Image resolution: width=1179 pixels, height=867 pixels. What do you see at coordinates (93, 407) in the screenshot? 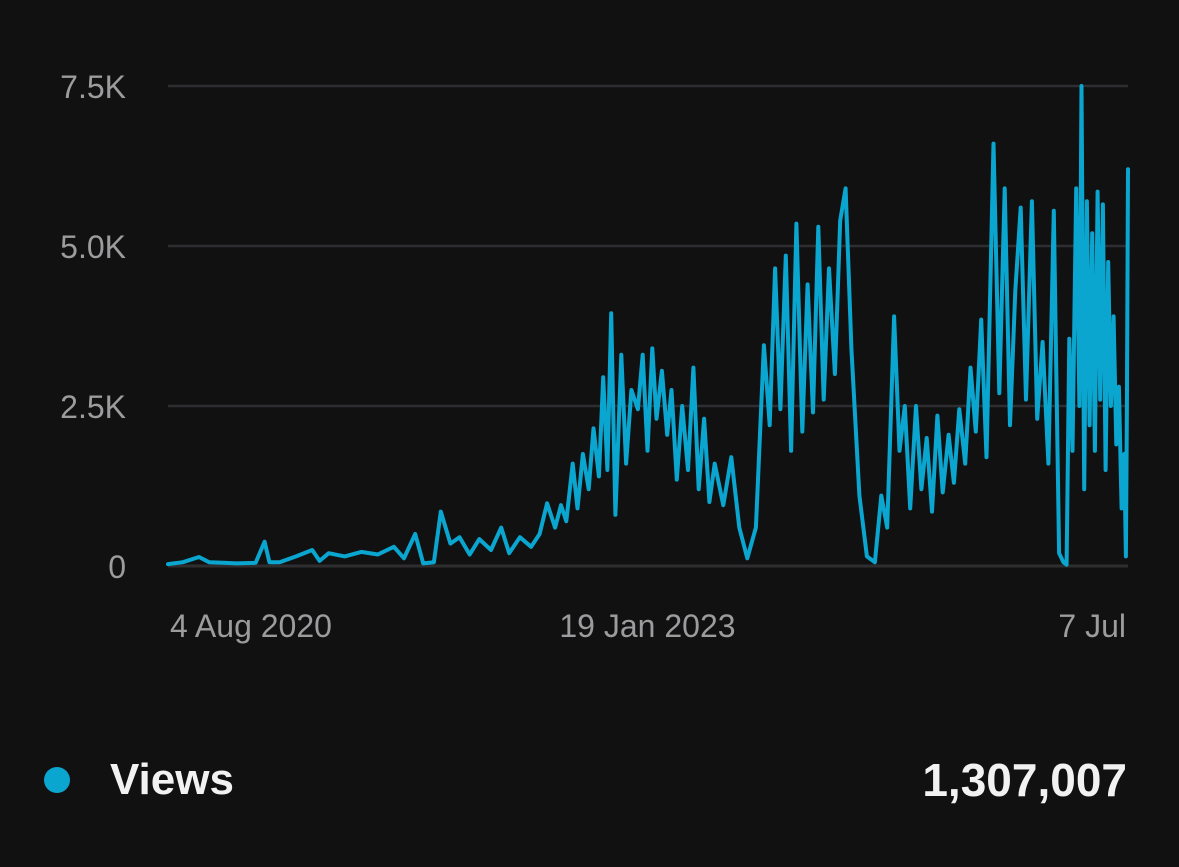
I see `y-tick-label: 2.5K` at bounding box center [93, 407].